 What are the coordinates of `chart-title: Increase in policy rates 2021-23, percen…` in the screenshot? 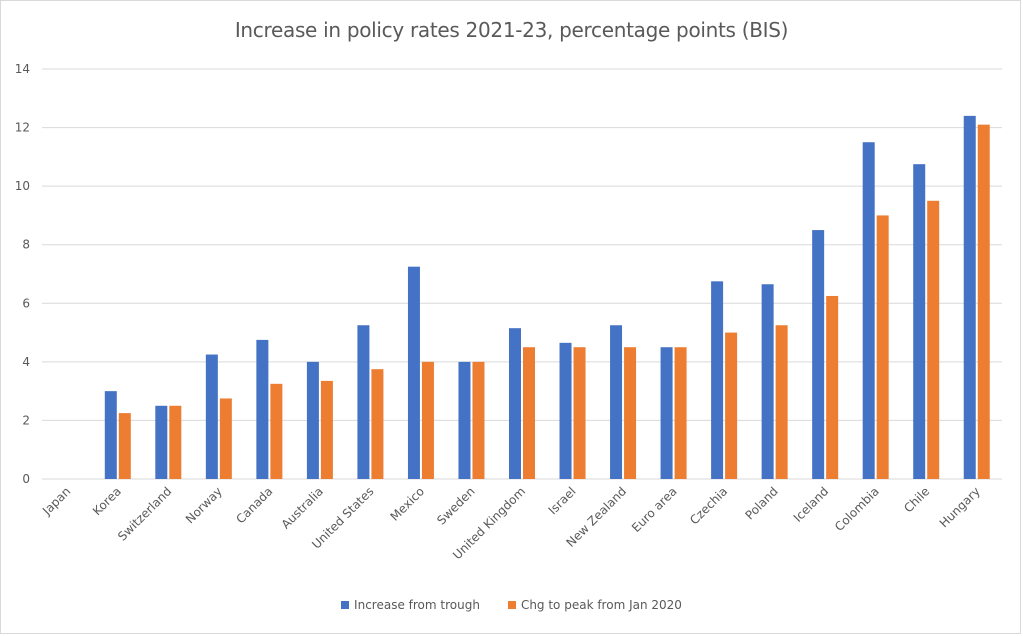 It's located at (511, 30).